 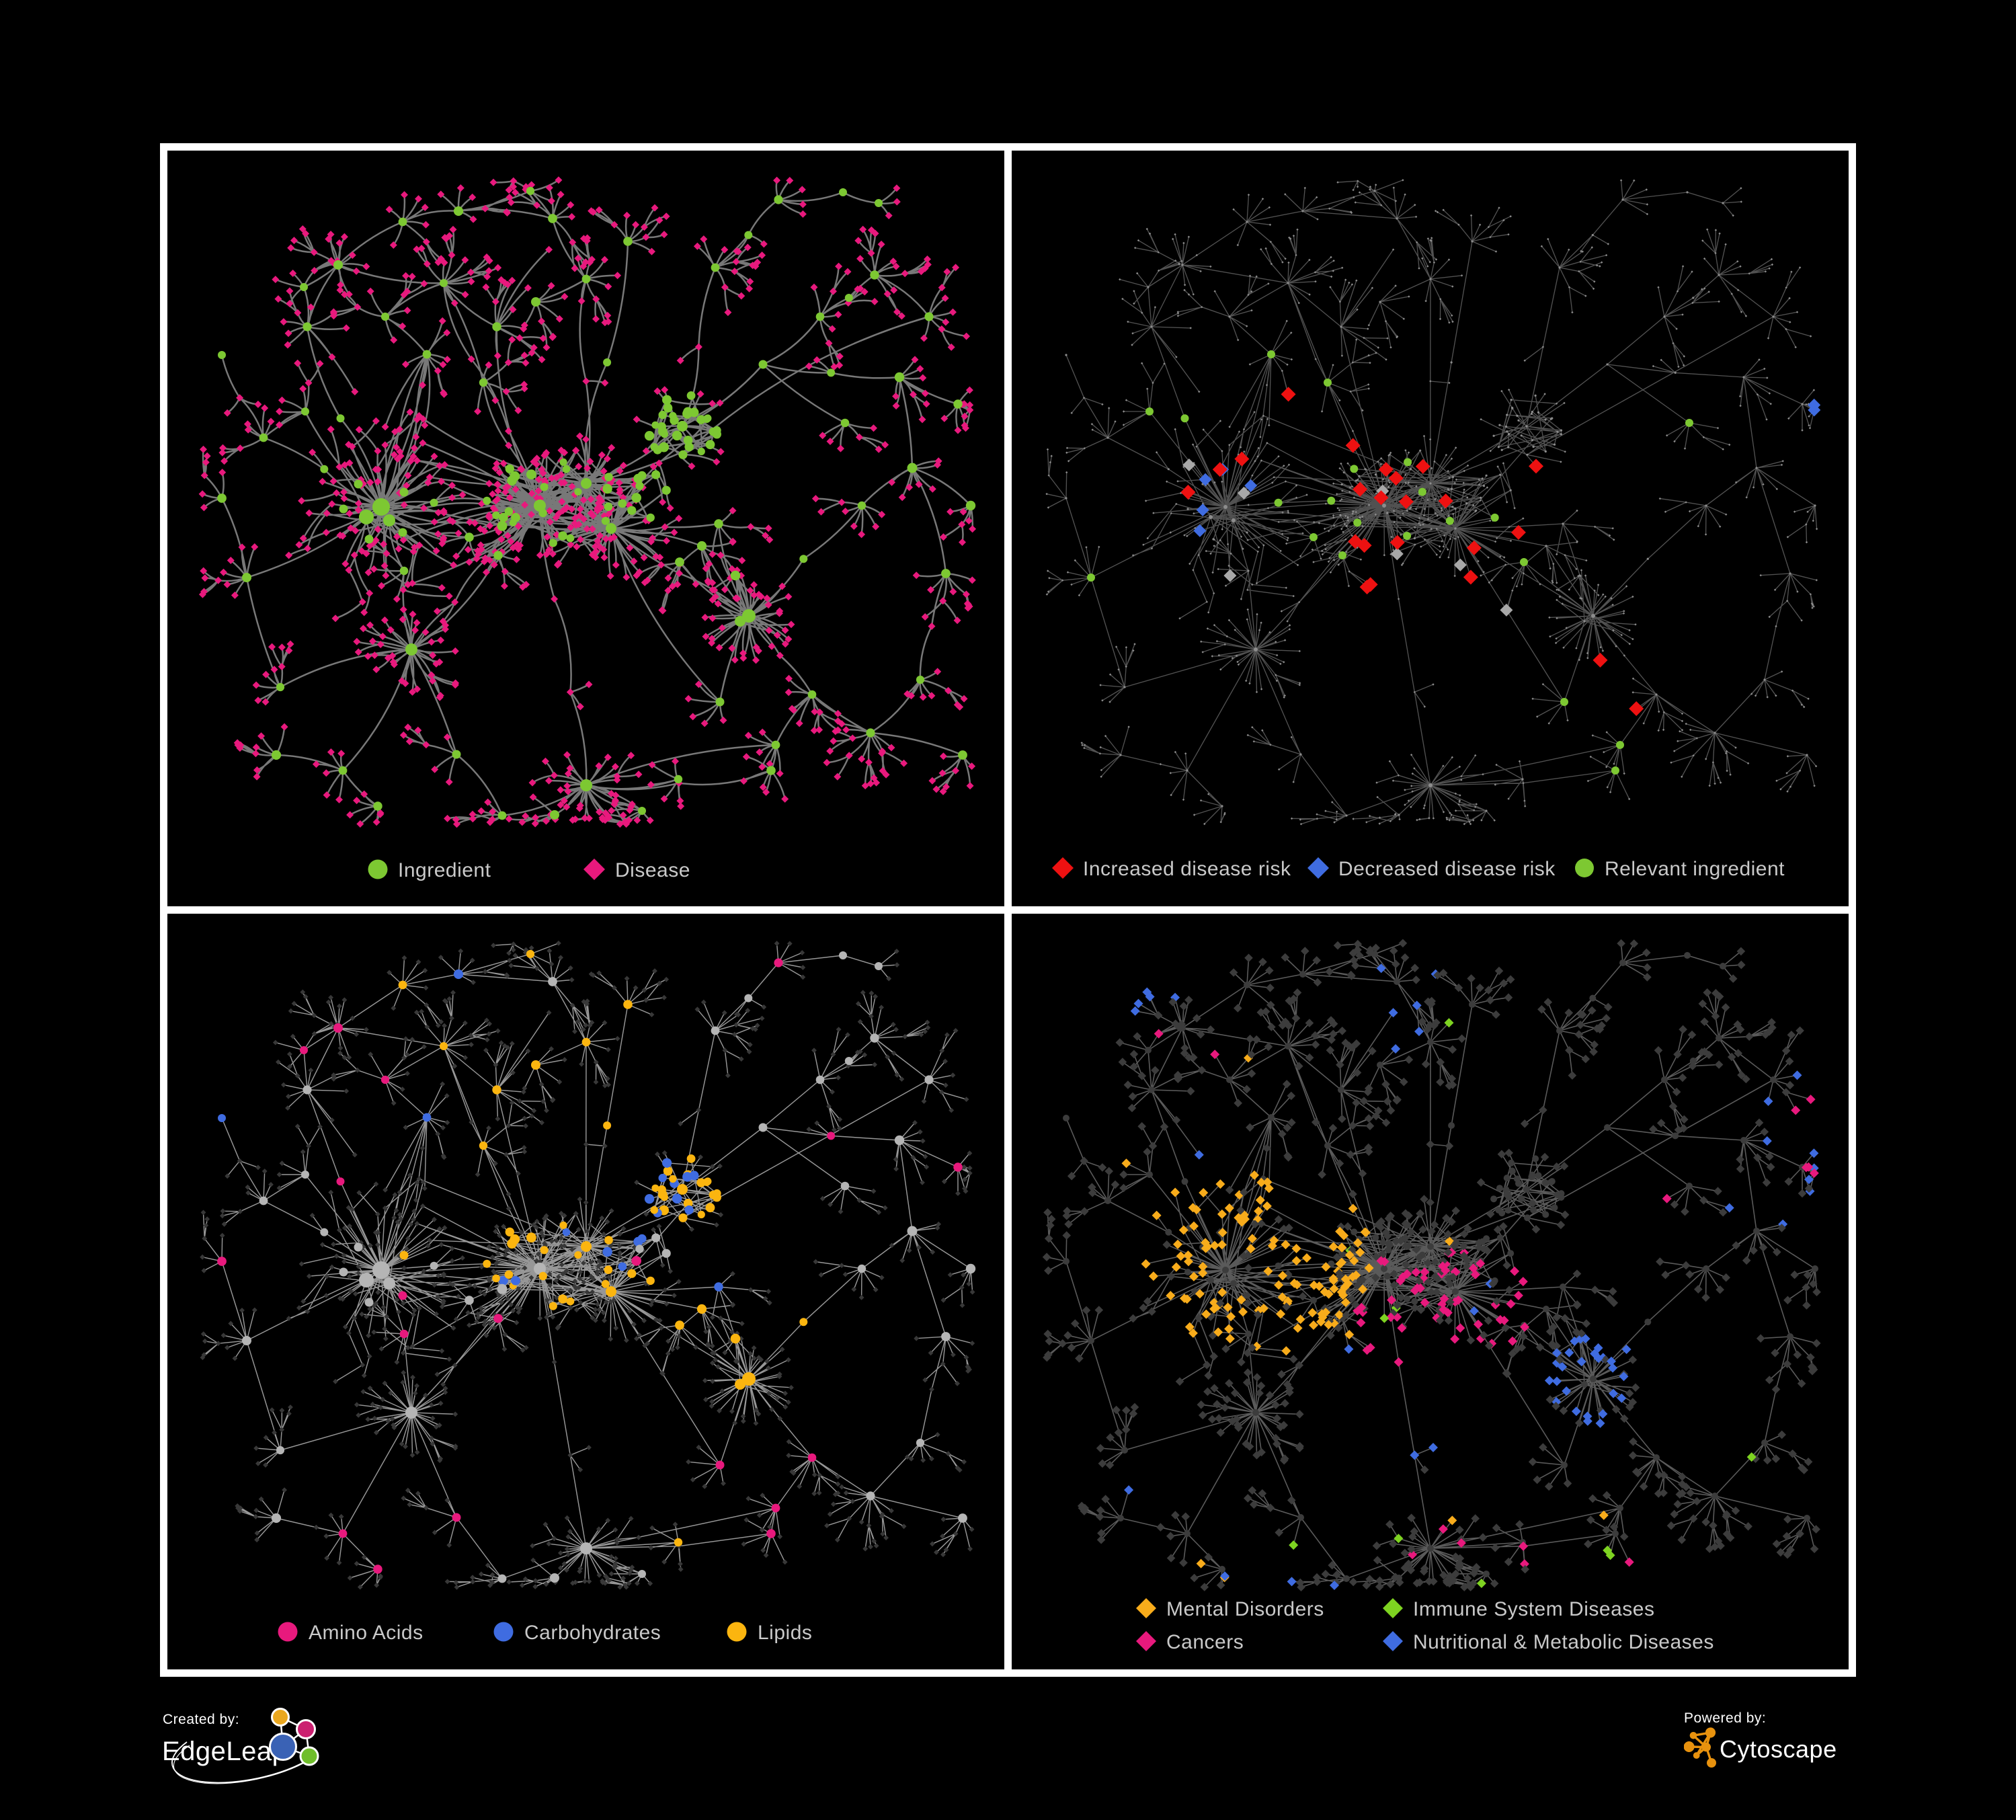 What do you see at coordinates (1725, 1718) in the screenshot?
I see `svg-text: Powered by:` at bounding box center [1725, 1718].